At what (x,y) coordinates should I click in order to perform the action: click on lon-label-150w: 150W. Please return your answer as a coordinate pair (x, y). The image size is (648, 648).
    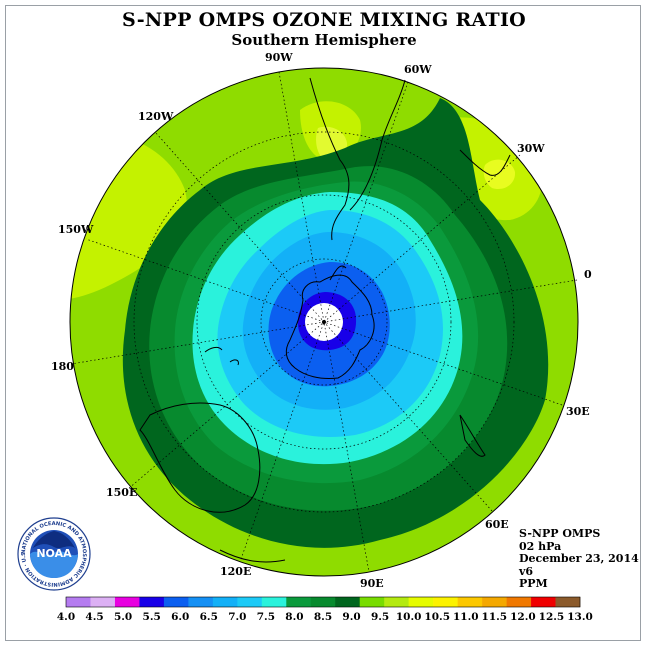
    Looking at the image, I should click on (76, 229).